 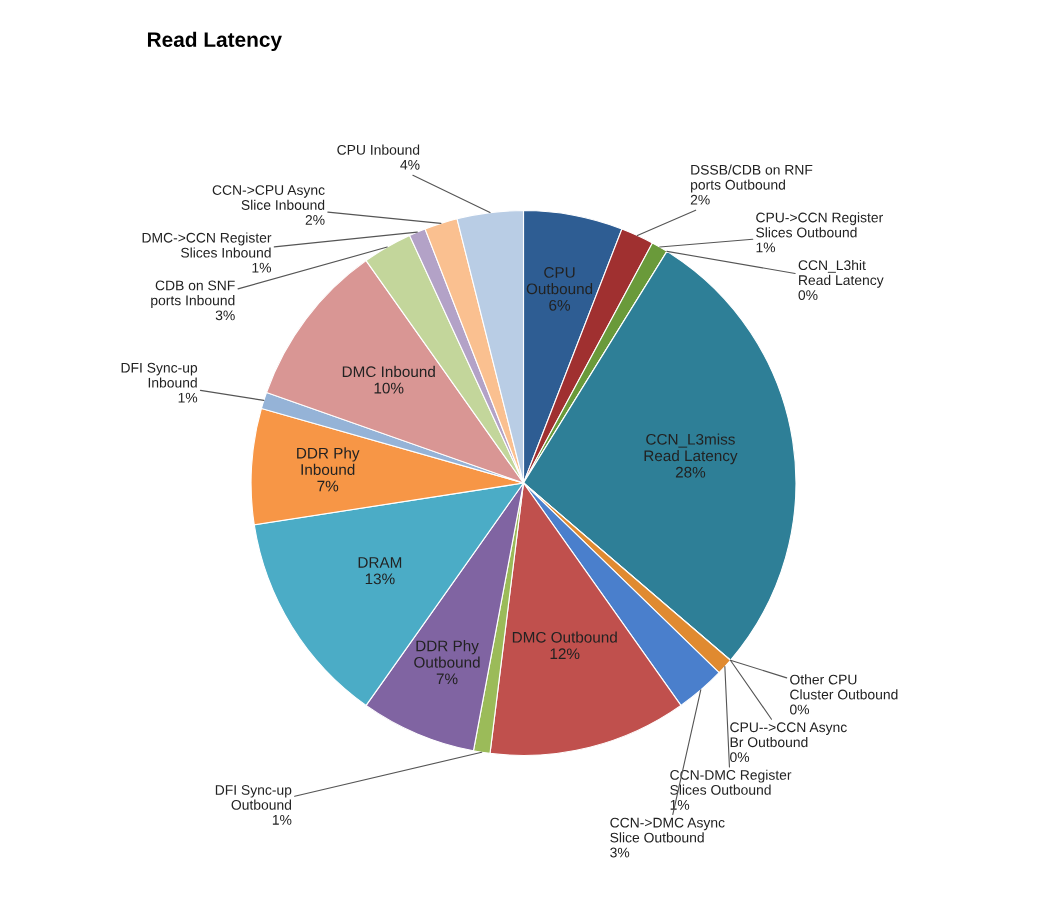 I want to click on category-label: CCN_L3hit Read Latency, so click(x=841, y=273).